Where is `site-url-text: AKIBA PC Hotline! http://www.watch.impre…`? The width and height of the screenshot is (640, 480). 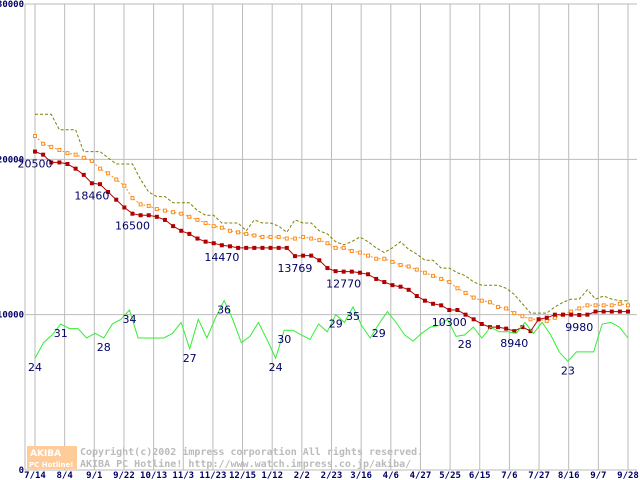 site-url-text: AKIBA PC Hotline! http://www.watch.impre… is located at coordinates (245, 464).